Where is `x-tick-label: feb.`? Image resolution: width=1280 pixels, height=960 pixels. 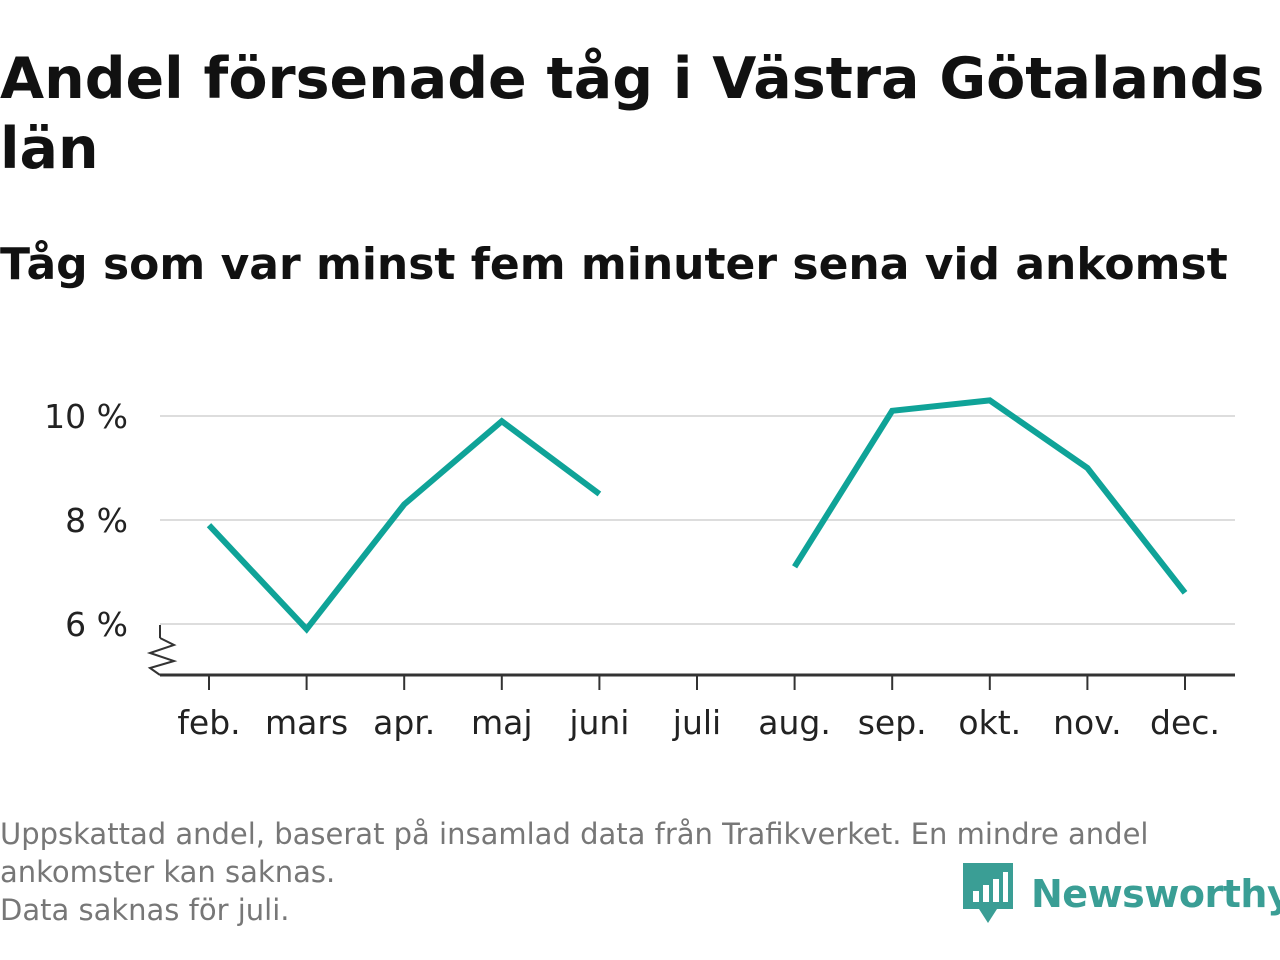 x-tick-label: feb. is located at coordinates (208, 722).